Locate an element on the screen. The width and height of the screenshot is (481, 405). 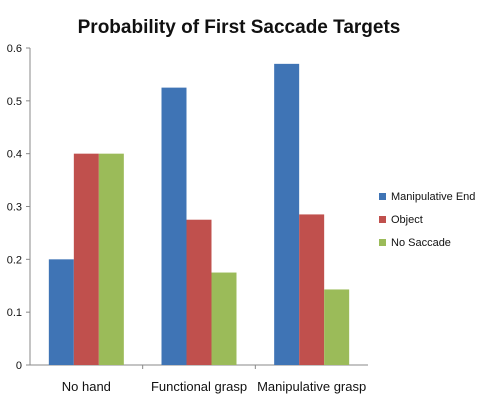
legend-label: Manipulative End is located at coordinates (433, 197).